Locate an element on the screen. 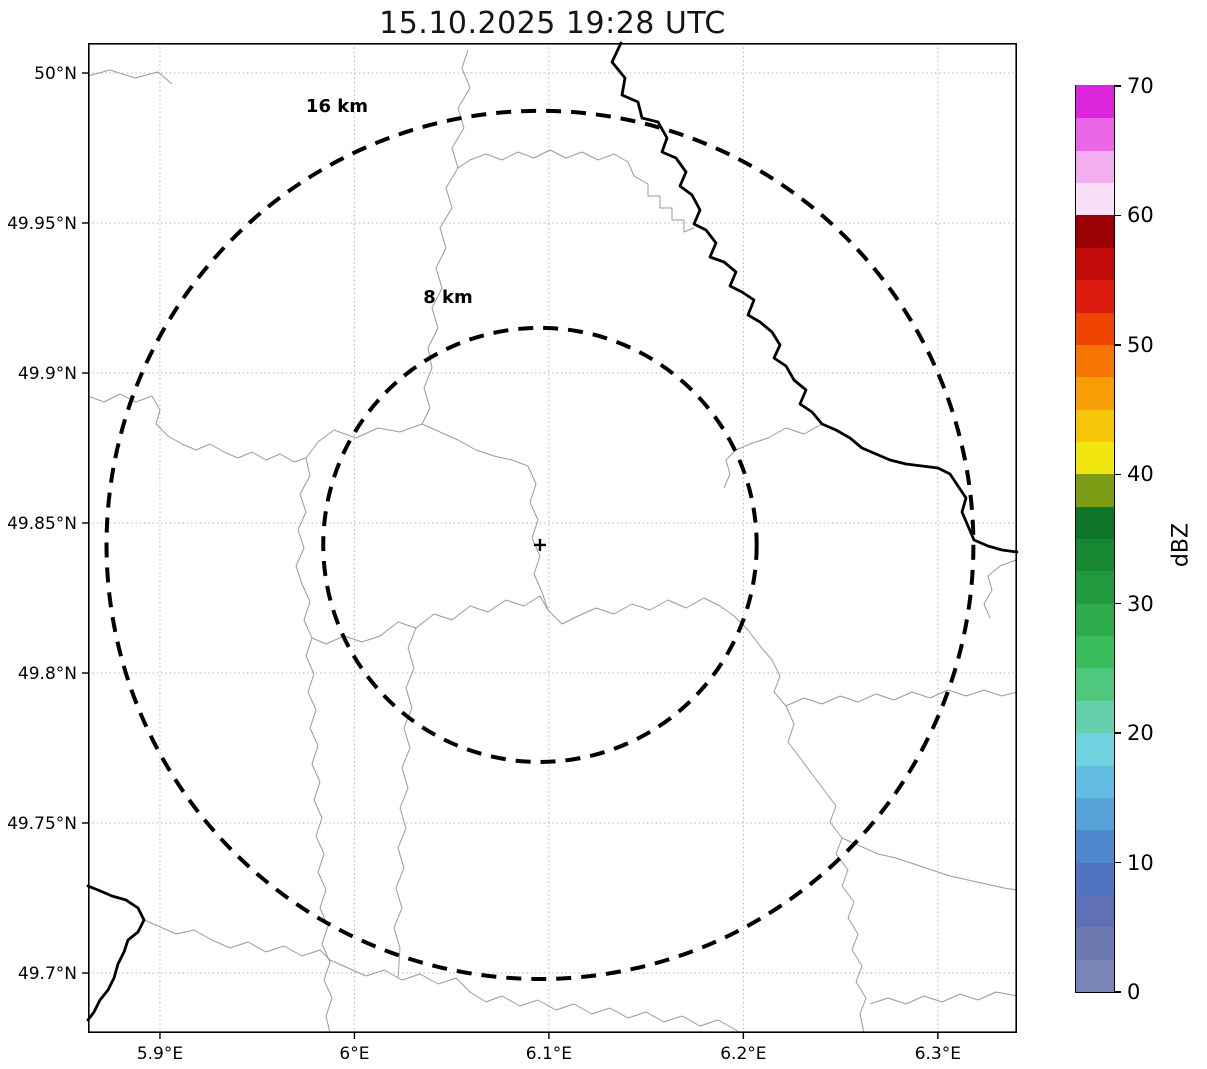 This screenshot has width=1207, height=1069. y-tick-label: 49.75°N is located at coordinates (42, 824).